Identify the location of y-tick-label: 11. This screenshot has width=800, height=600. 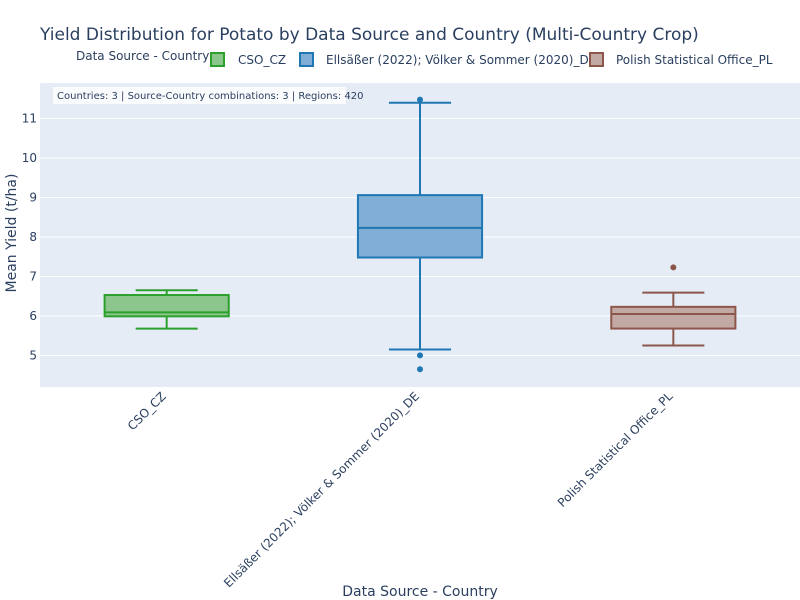
(29, 119).